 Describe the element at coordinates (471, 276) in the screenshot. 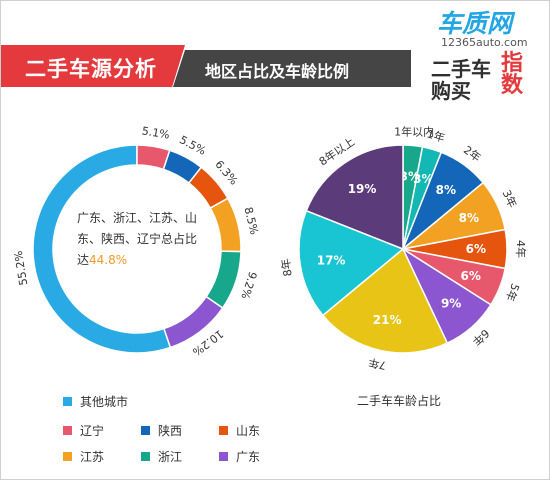

I see `value-label-age-5: 6%` at that location.